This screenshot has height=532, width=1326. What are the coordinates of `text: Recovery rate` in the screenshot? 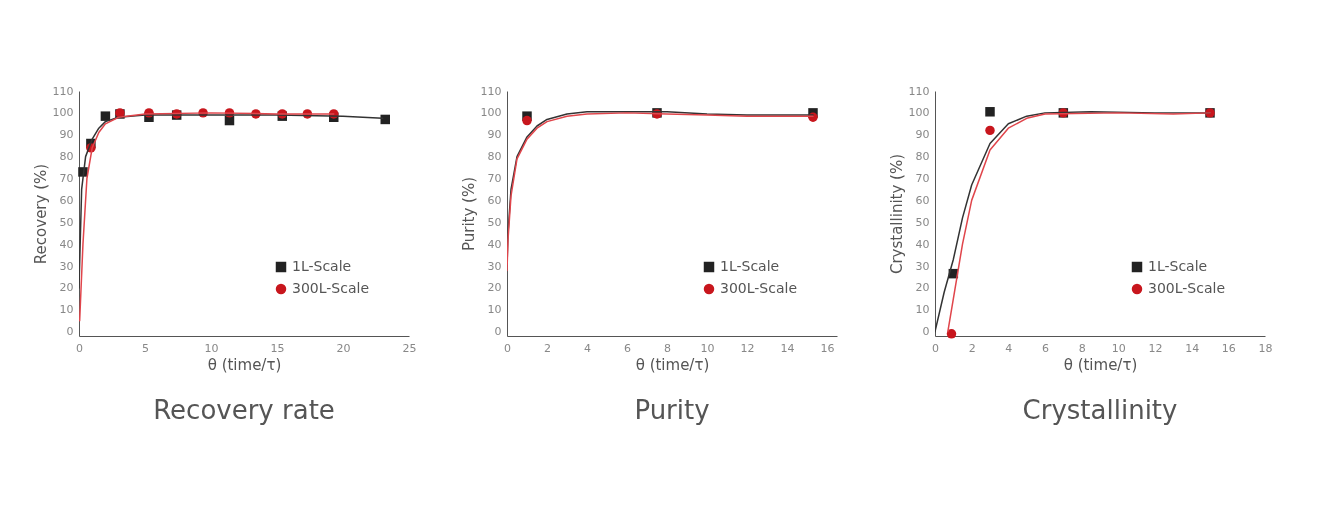 It's located at (244, 410).